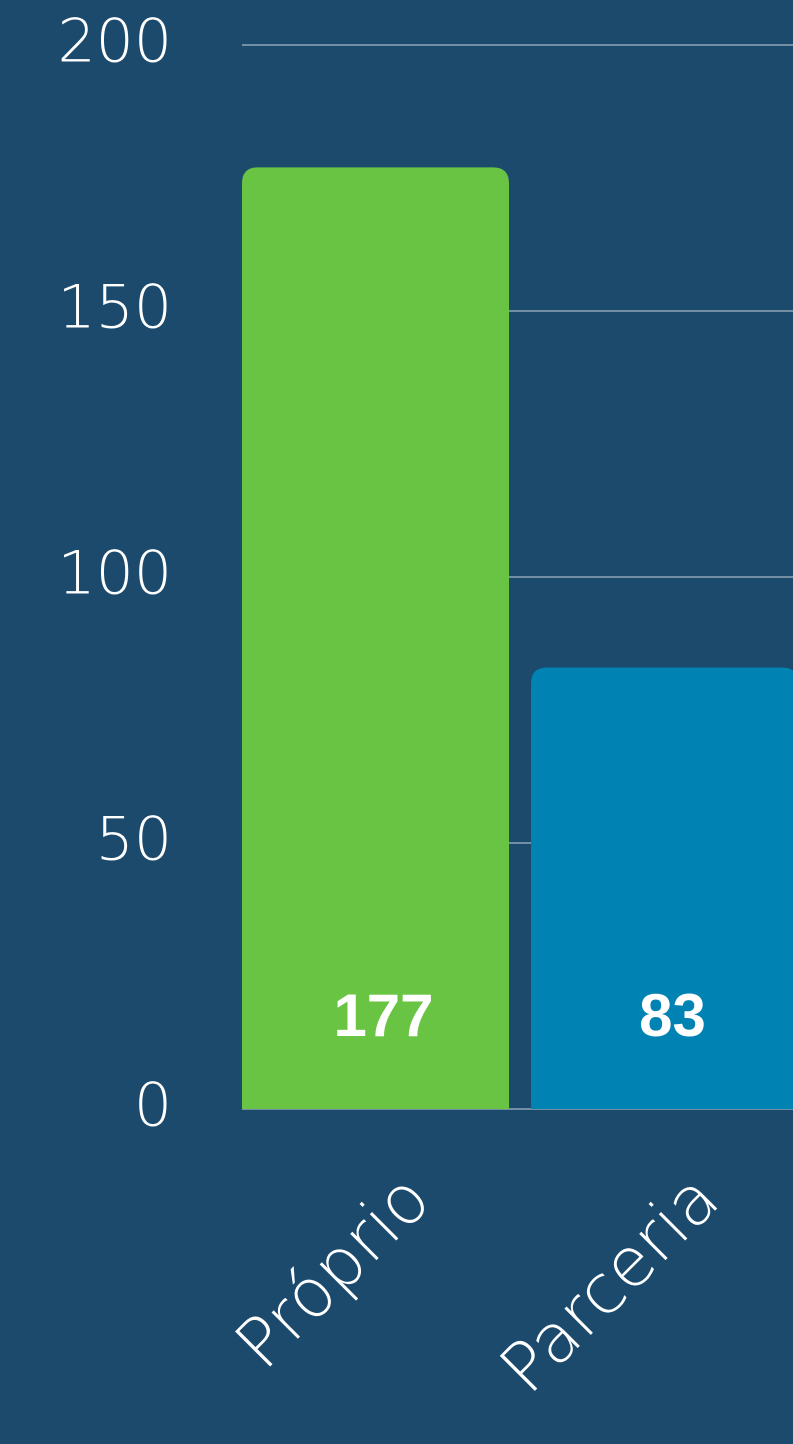 This screenshot has height=1444, width=793. What do you see at coordinates (153, 1106) in the screenshot?
I see `y-tick-label: 0` at bounding box center [153, 1106].